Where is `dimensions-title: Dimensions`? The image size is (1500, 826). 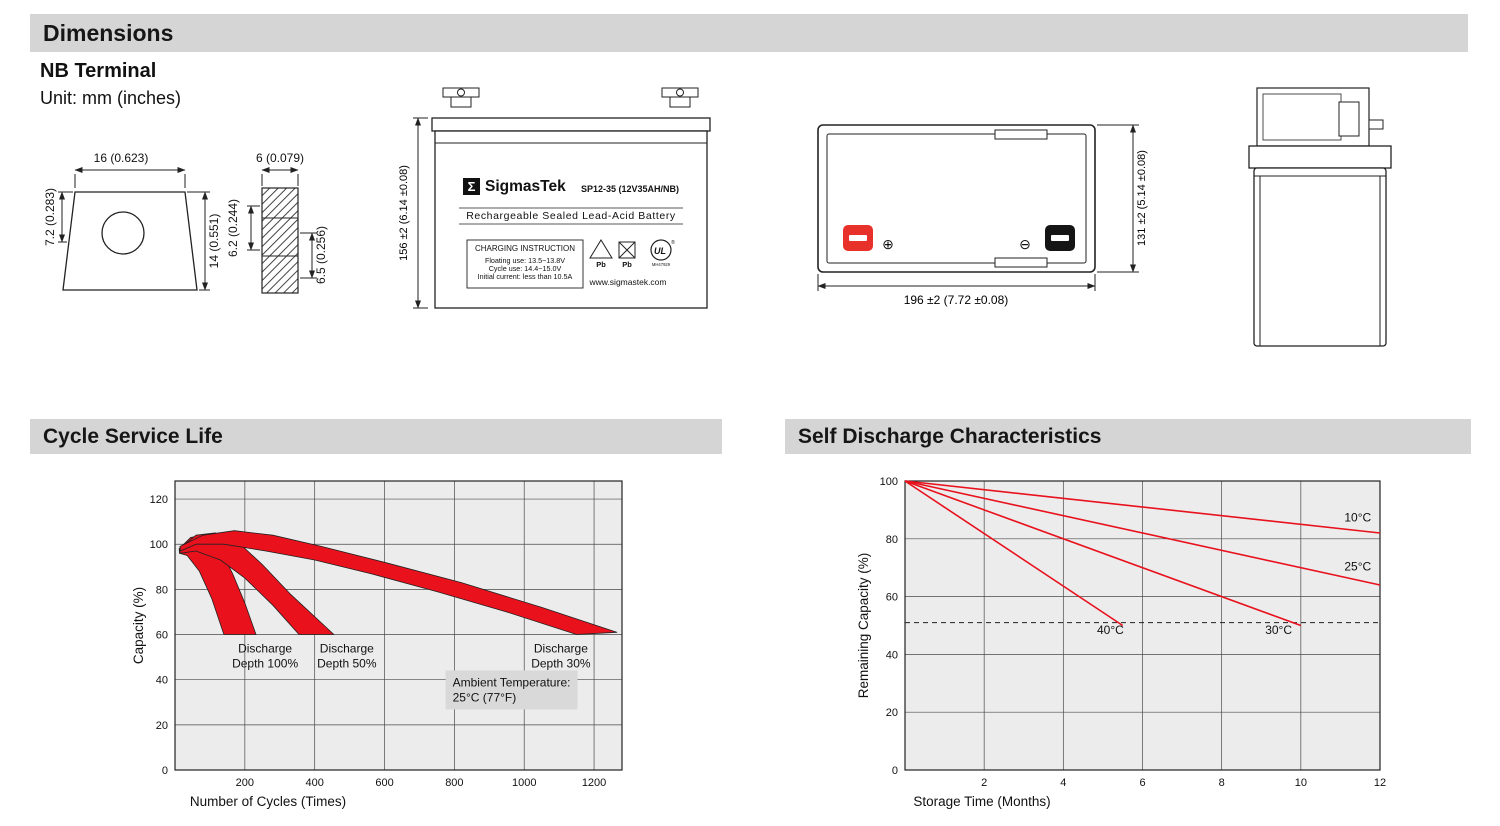
dimensions-title: Dimensions is located at coordinates (108, 32).